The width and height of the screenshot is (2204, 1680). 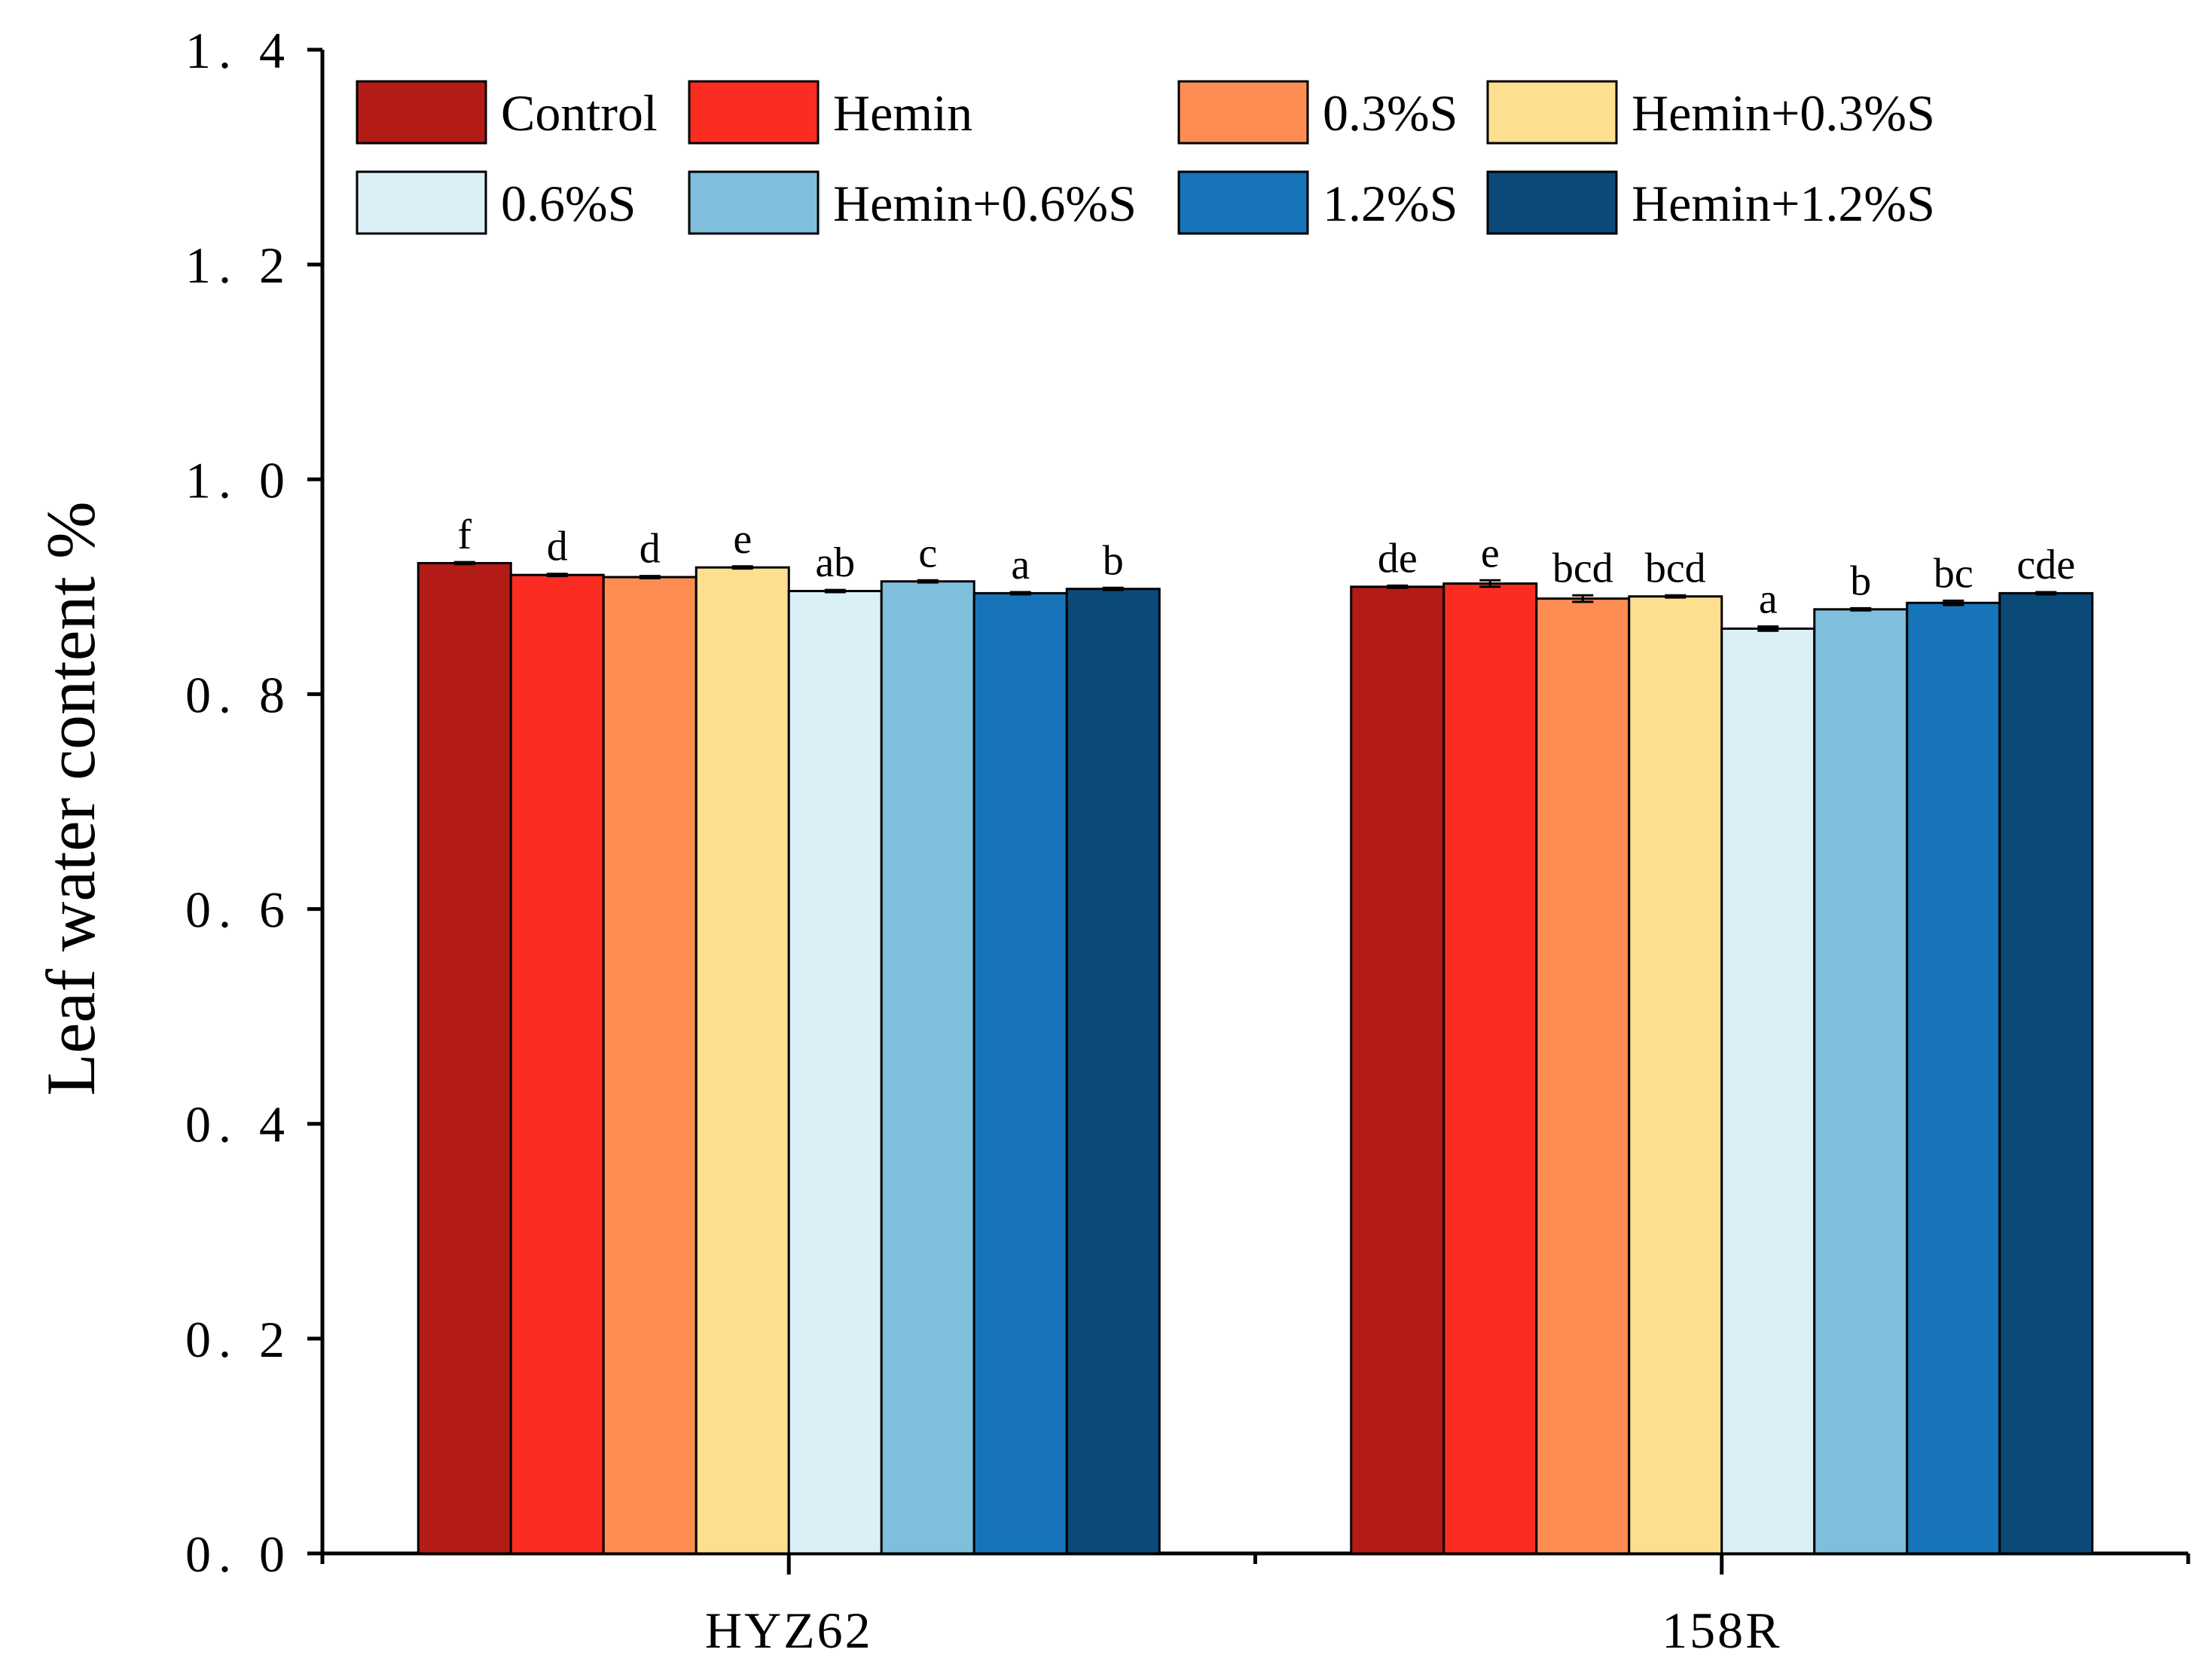 I want to click on y-tick-label: 0. 8, so click(x=239, y=694).